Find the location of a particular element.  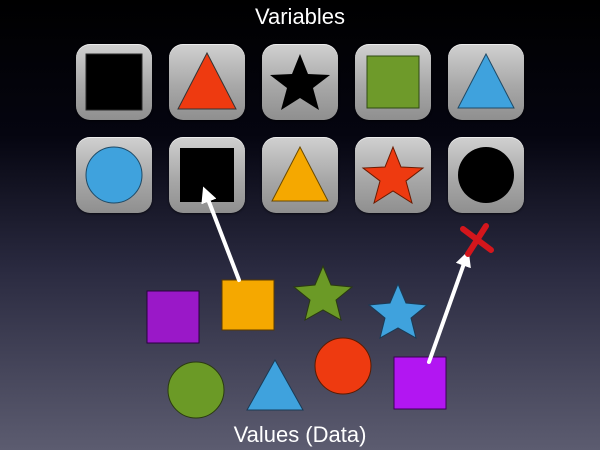

x-mark-icon is located at coordinates (477, 240).